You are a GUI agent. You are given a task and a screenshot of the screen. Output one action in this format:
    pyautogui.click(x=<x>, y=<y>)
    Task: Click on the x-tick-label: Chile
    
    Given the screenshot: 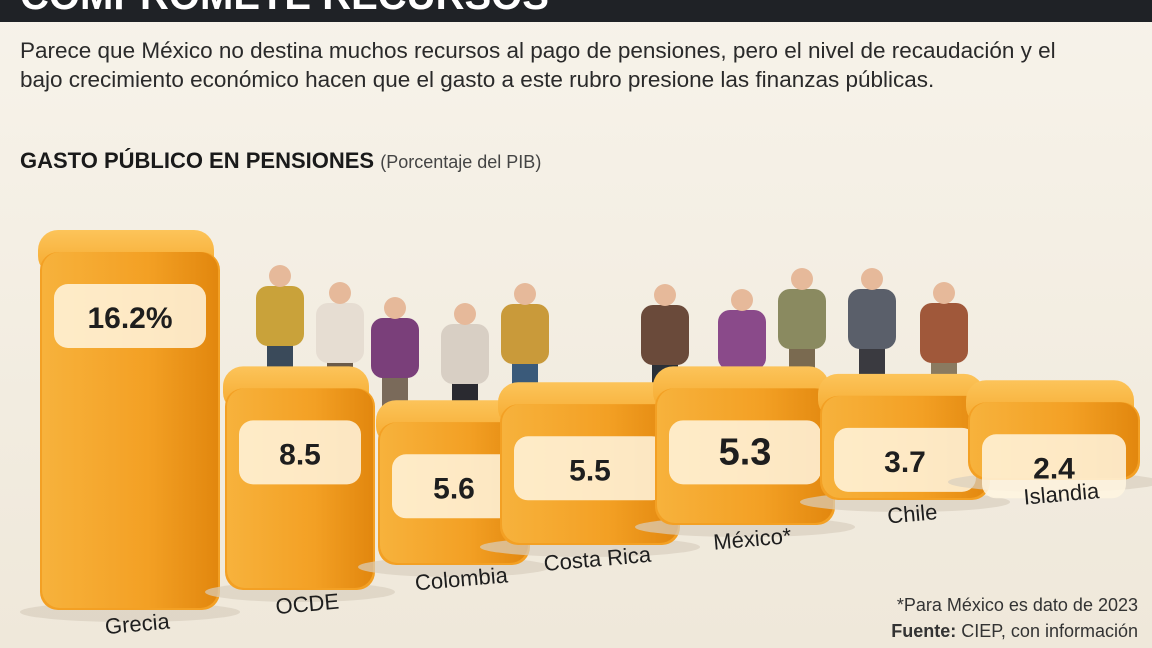 What is the action you would take?
    pyautogui.click(x=912, y=513)
    